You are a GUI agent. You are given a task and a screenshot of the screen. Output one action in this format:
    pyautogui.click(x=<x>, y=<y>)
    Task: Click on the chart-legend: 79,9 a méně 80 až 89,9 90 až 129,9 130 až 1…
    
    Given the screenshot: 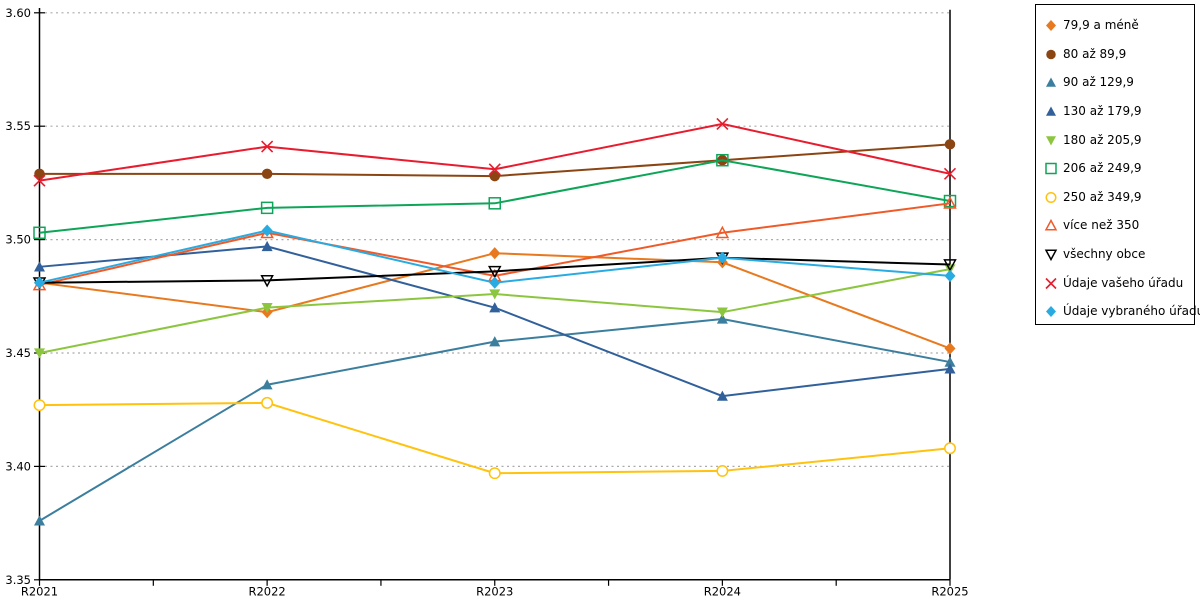 What is the action you would take?
    pyautogui.click(x=1117, y=165)
    